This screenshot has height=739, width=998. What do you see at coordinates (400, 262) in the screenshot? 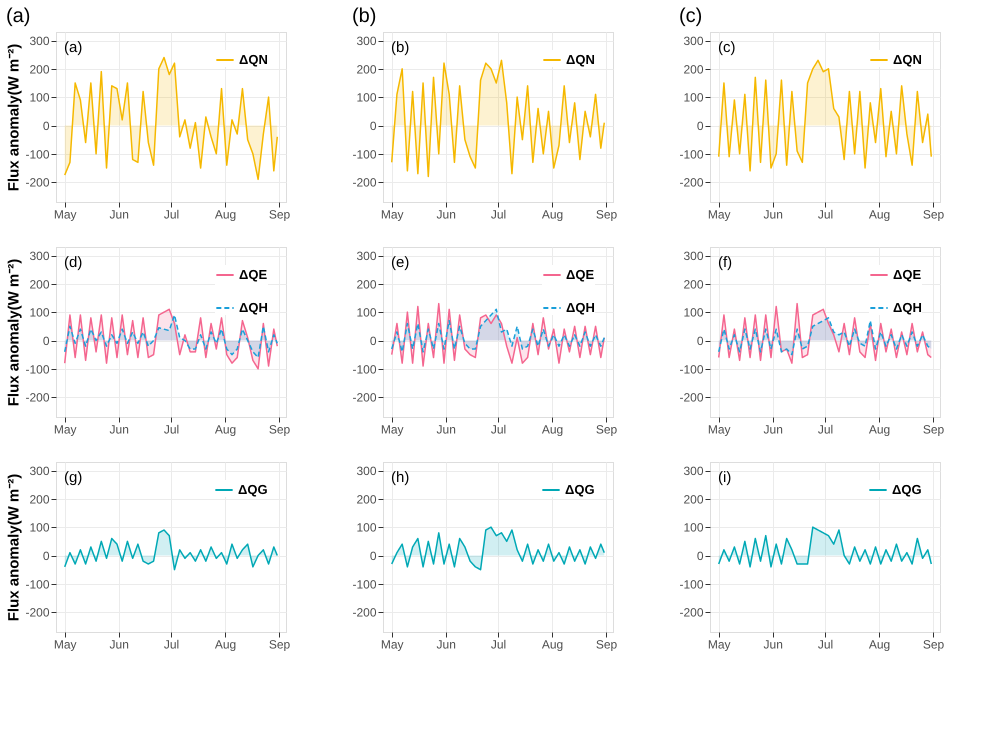
I see `annotation: (e)` at bounding box center [400, 262].